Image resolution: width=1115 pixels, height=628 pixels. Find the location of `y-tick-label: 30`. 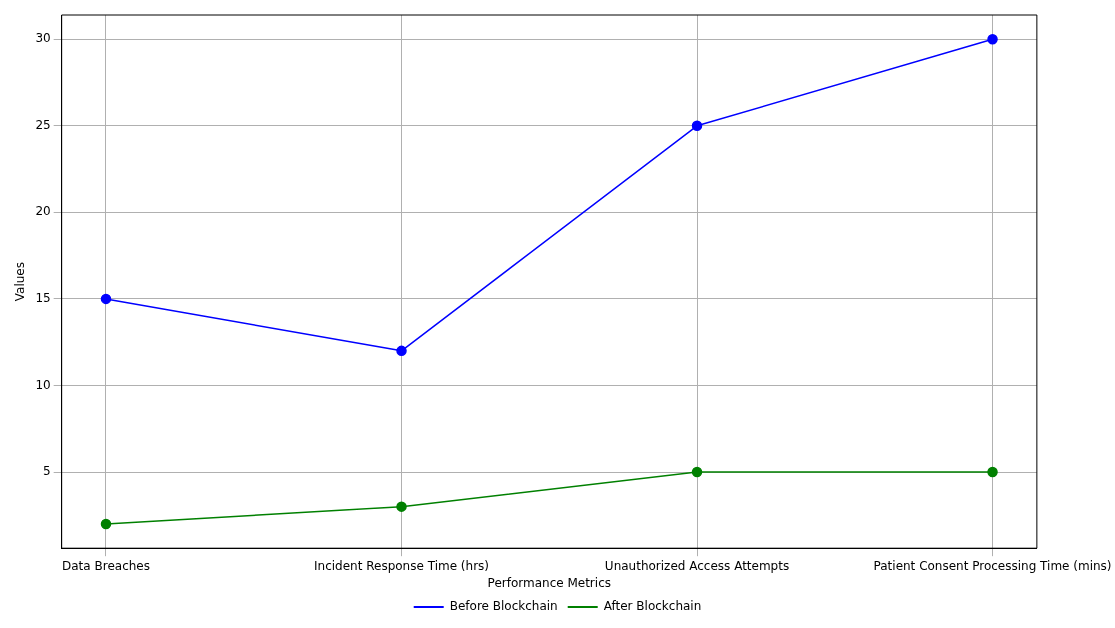

y-tick-label: 30 is located at coordinates (43, 38).